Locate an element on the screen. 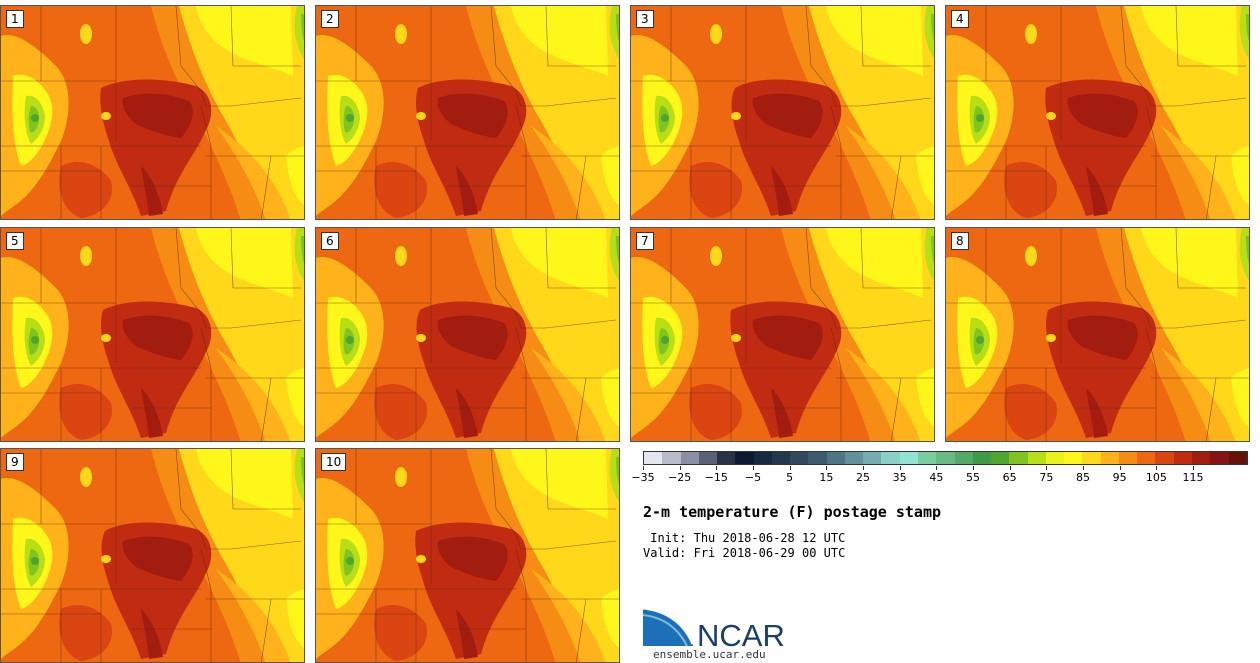 Image resolution: width=1260 pixels, height=663 pixels. member-label: 2 is located at coordinates (330, 19).